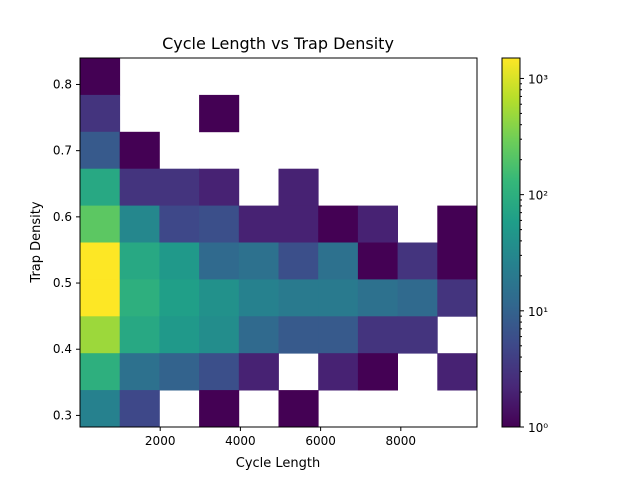 The height and width of the screenshot is (480, 640). Describe the element at coordinates (534, 253) in the screenshot. I see `colorbar-ticks: 10⁰ 10¹ 10² 10³` at that location.